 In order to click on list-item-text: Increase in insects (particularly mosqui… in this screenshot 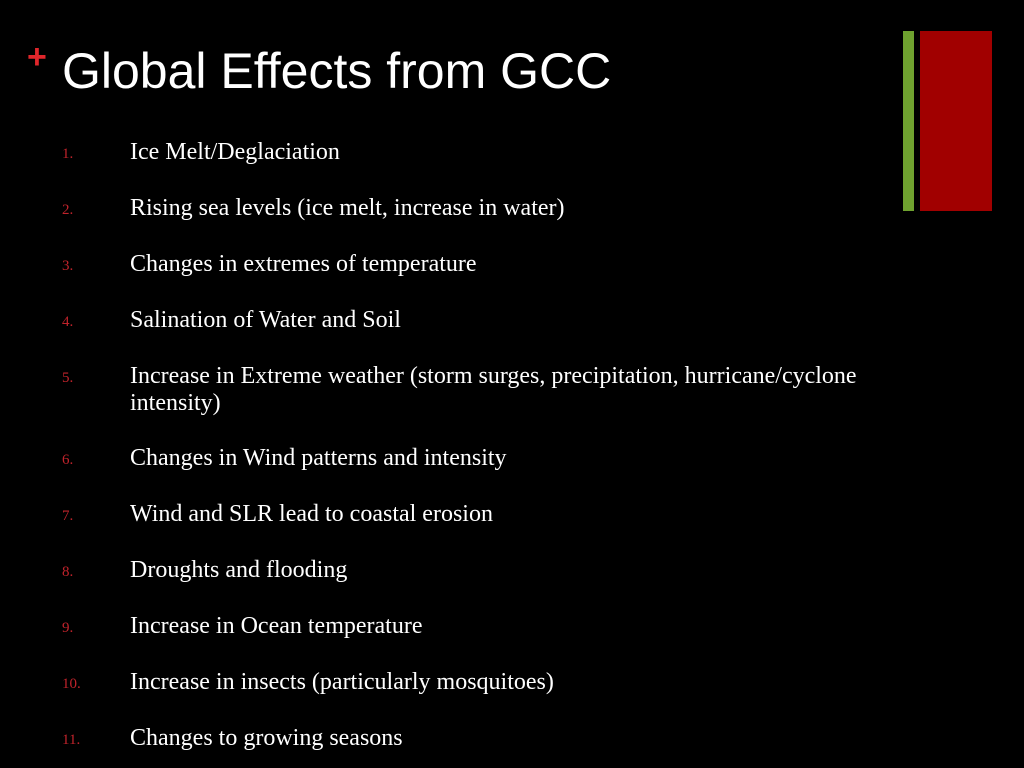, I will do `click(342, 682)`.